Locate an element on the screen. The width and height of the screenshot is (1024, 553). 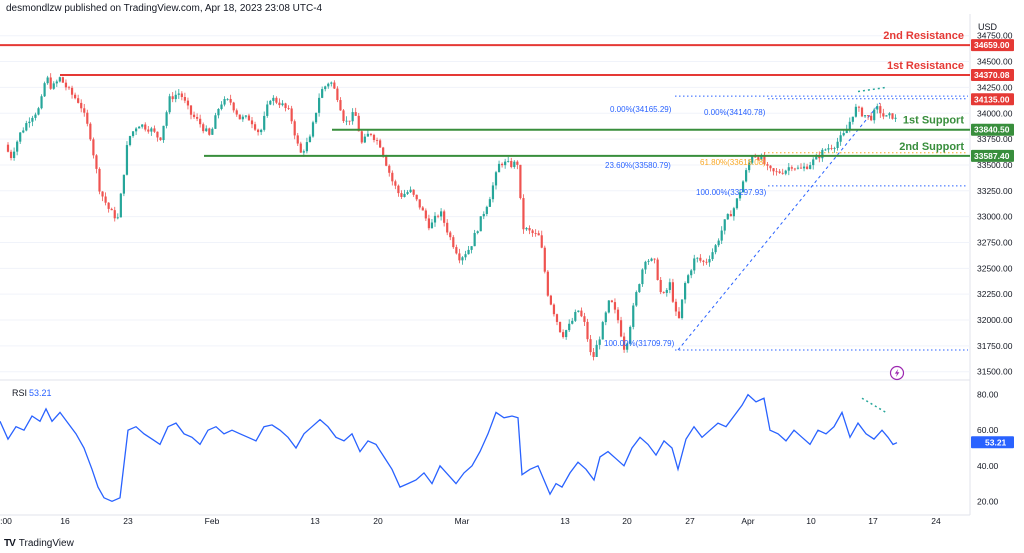
time-tick-label: 20 is located at coordinates (378, 521).